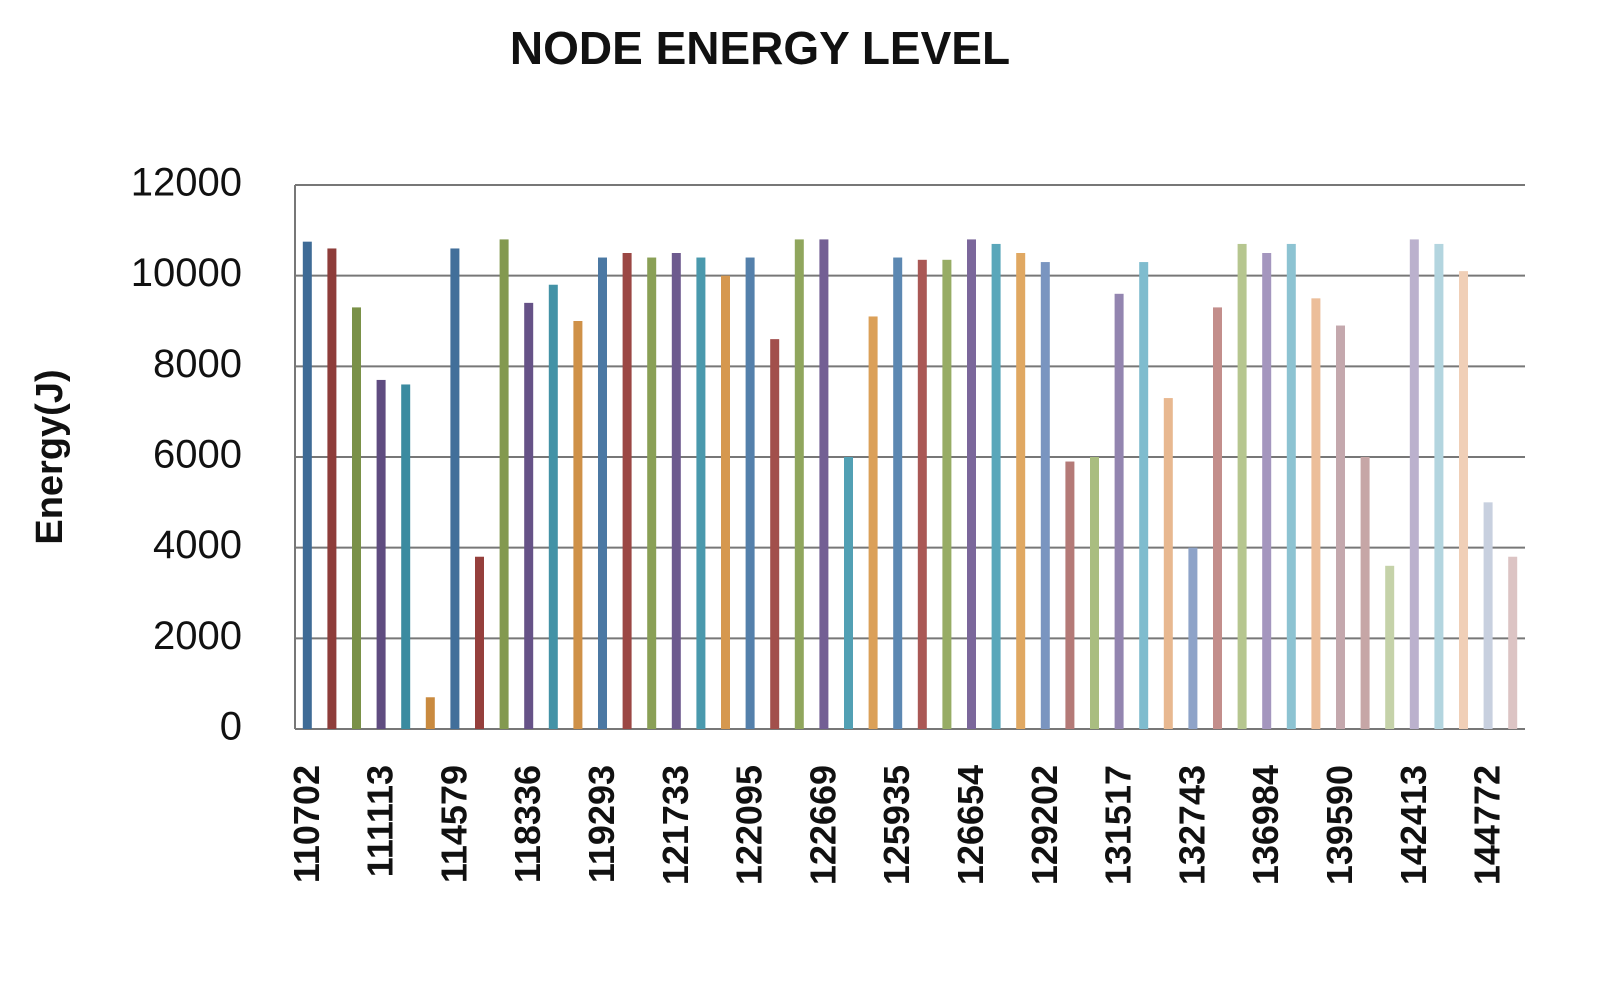  I want to click on x-tick-label: 110702, so click(306, 824).